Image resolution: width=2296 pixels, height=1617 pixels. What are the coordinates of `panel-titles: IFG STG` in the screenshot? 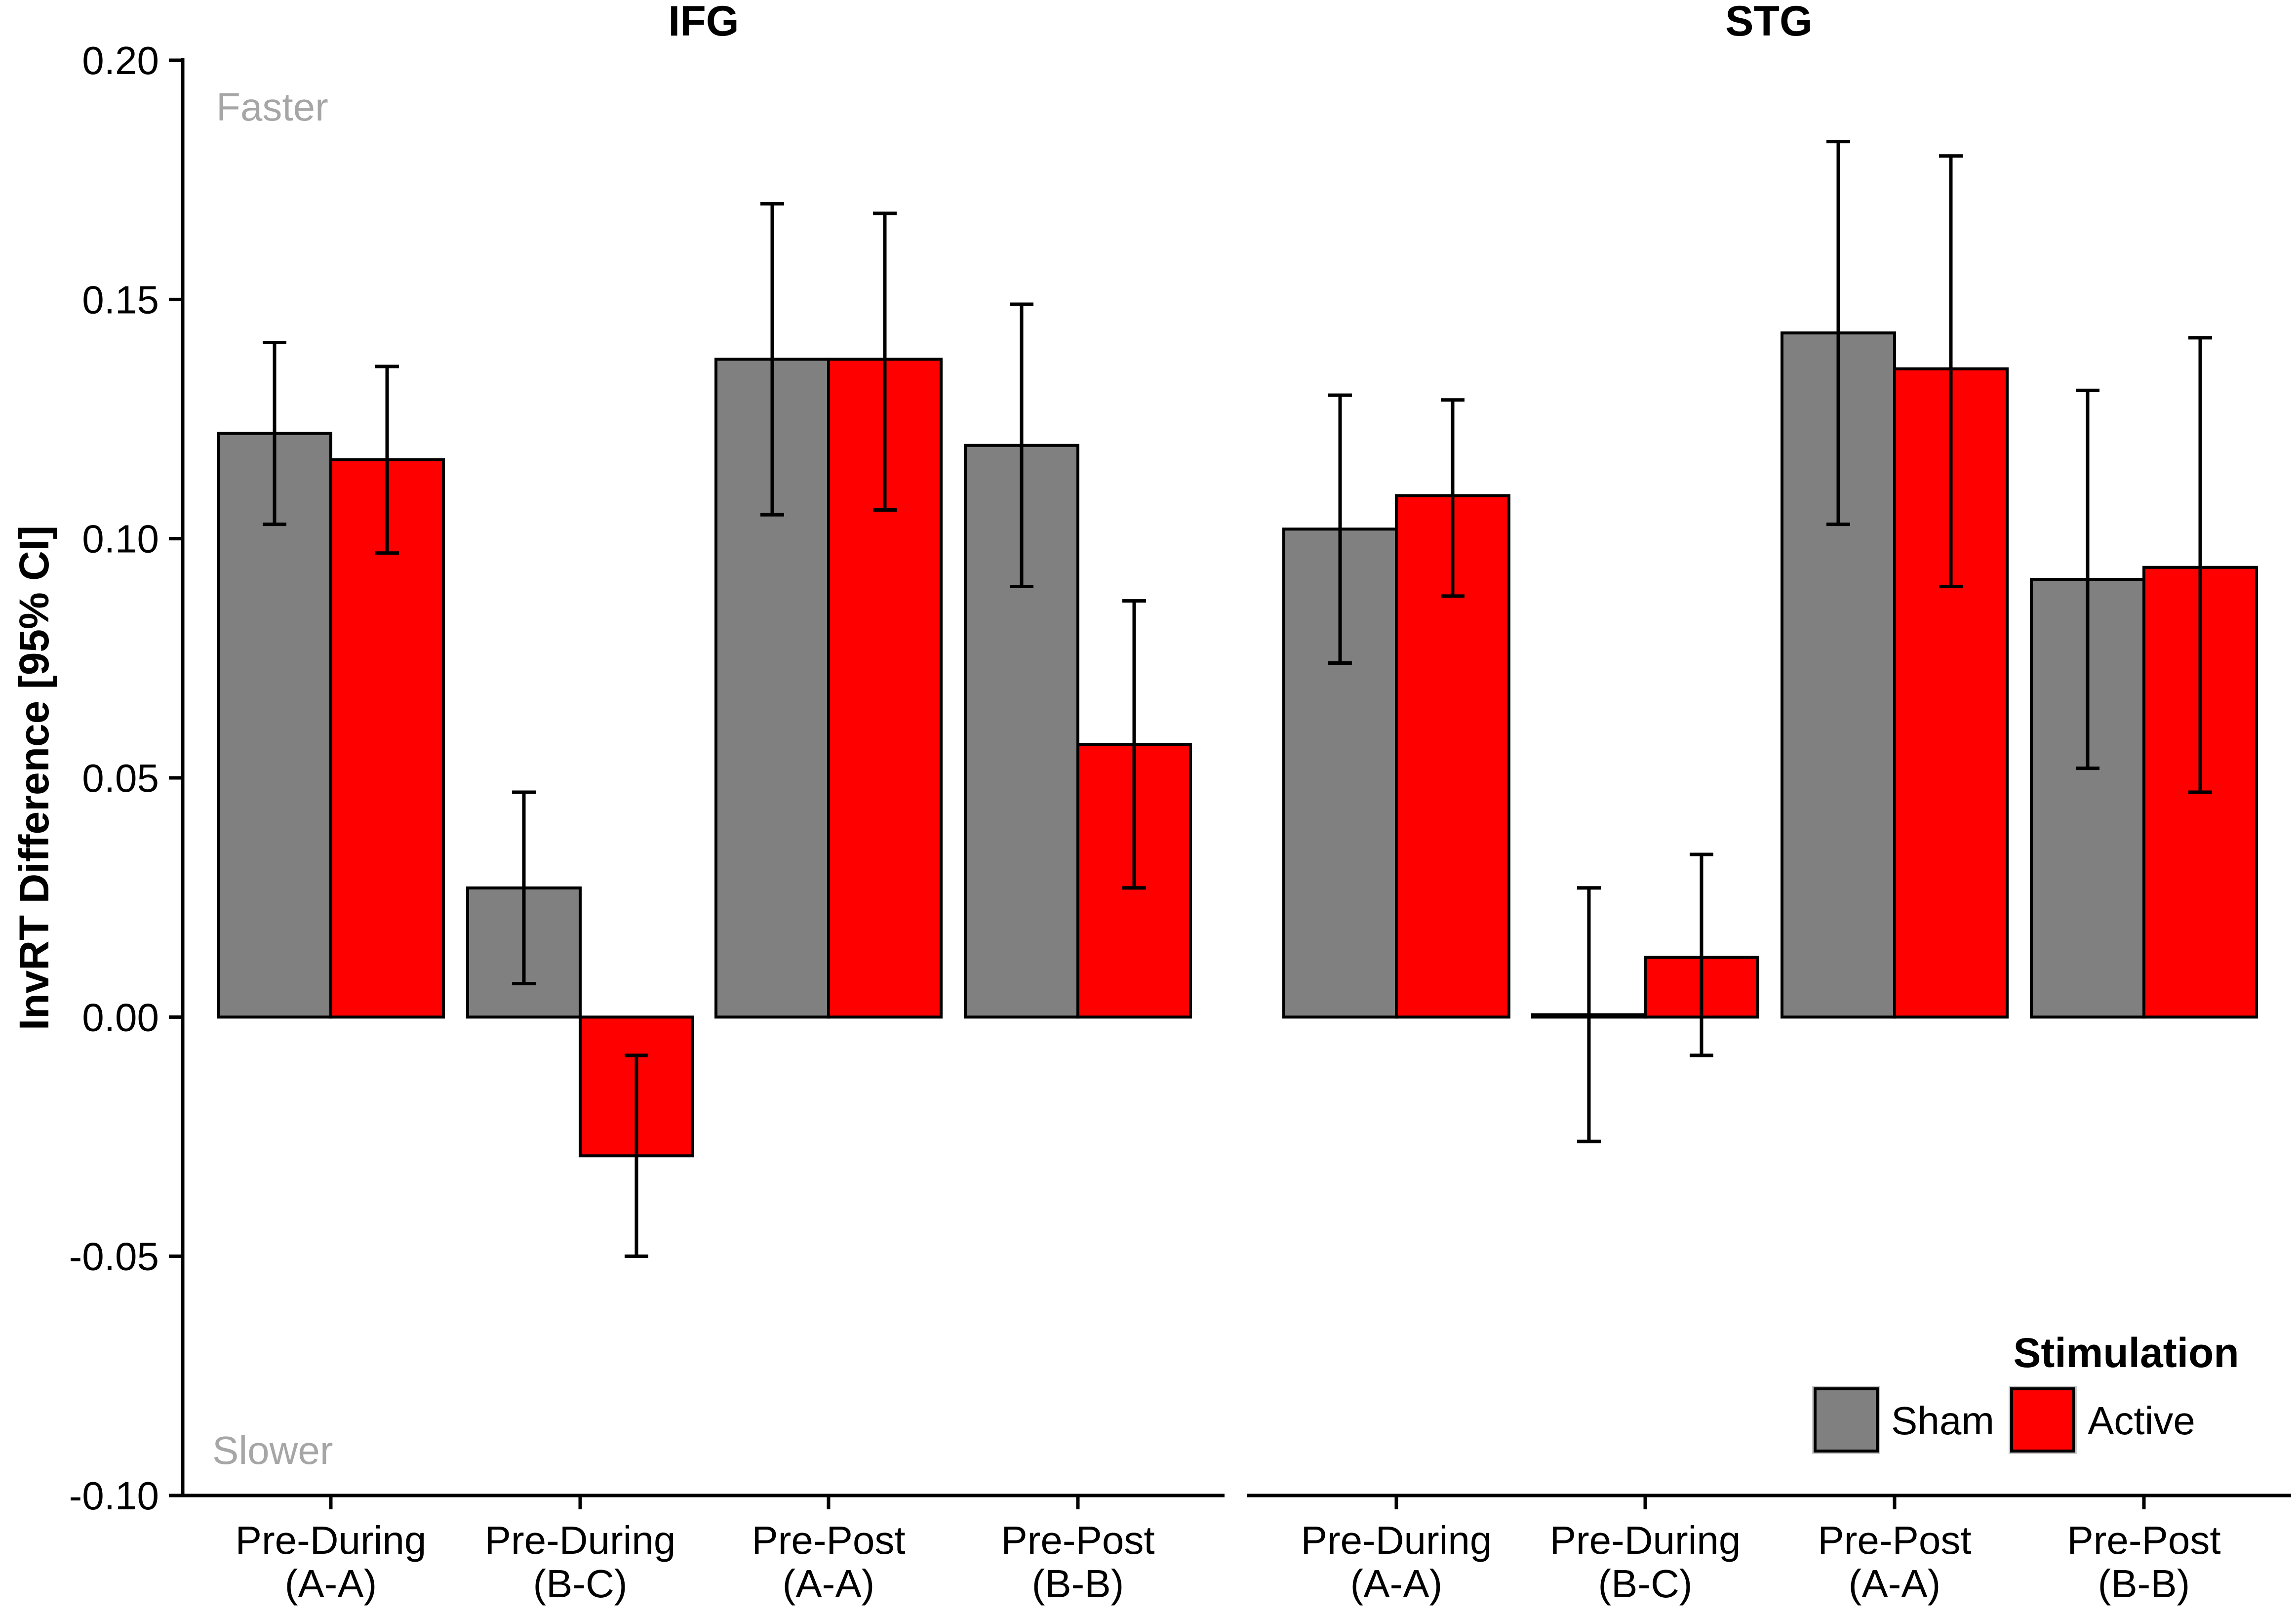 It's located at (1241, 22).